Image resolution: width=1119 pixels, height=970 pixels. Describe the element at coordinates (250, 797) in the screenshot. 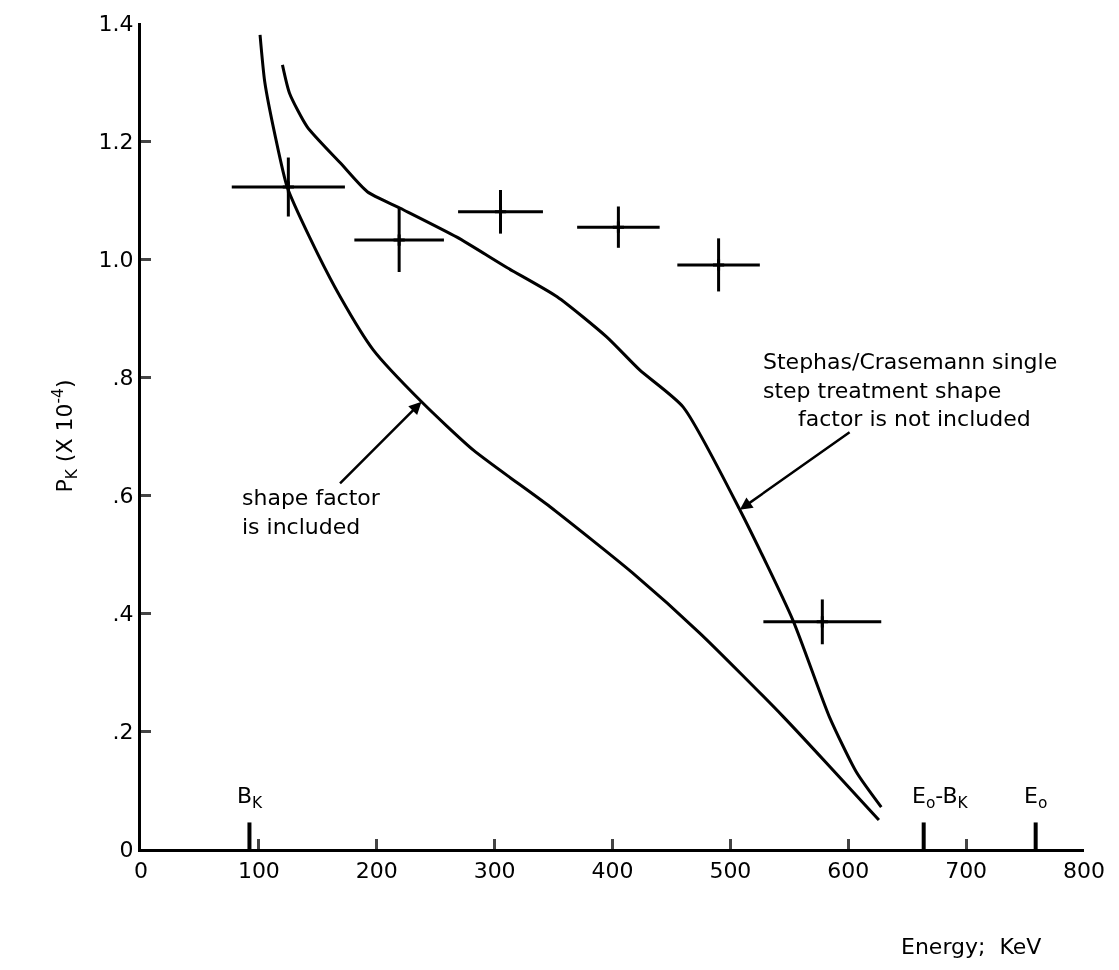

I see `ref-line-label: B$_{K}$` at that location.